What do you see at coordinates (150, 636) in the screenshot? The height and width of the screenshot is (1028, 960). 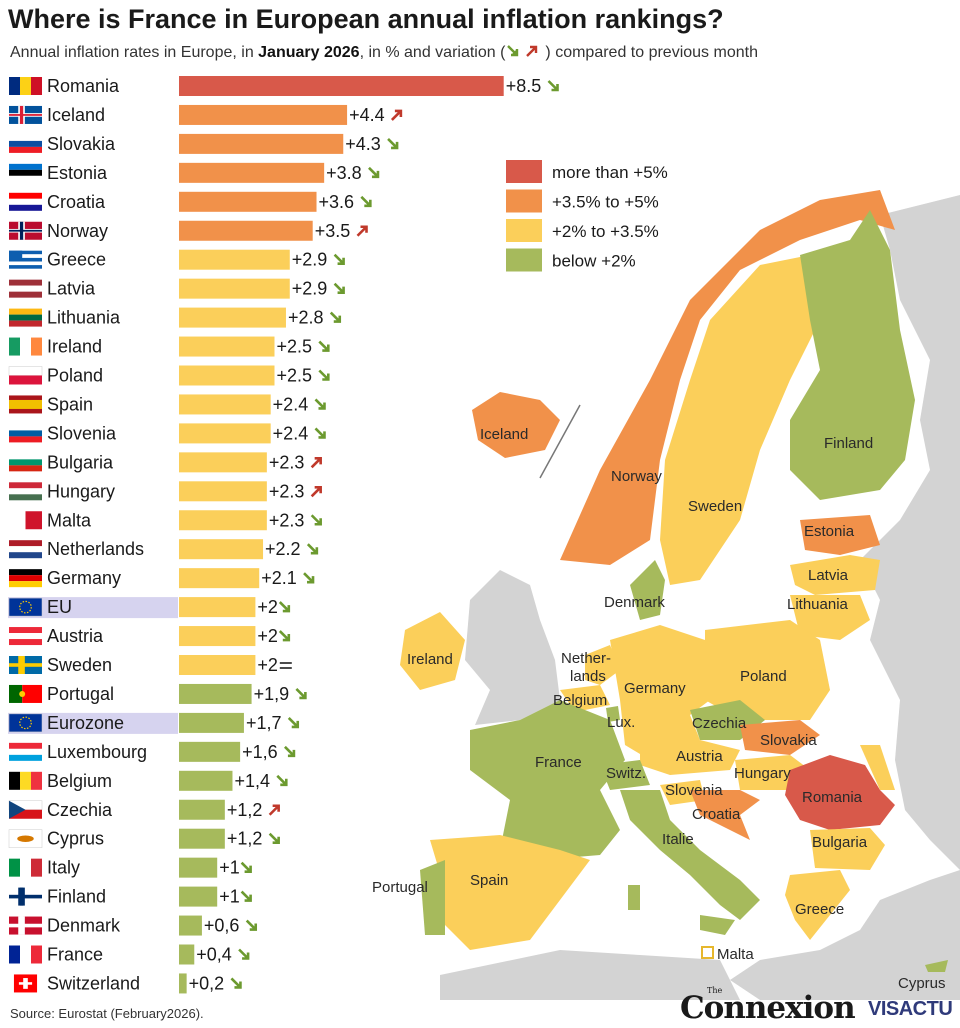 I see `bar-row-austria: Austria +2` at bounding box center [150, 636].